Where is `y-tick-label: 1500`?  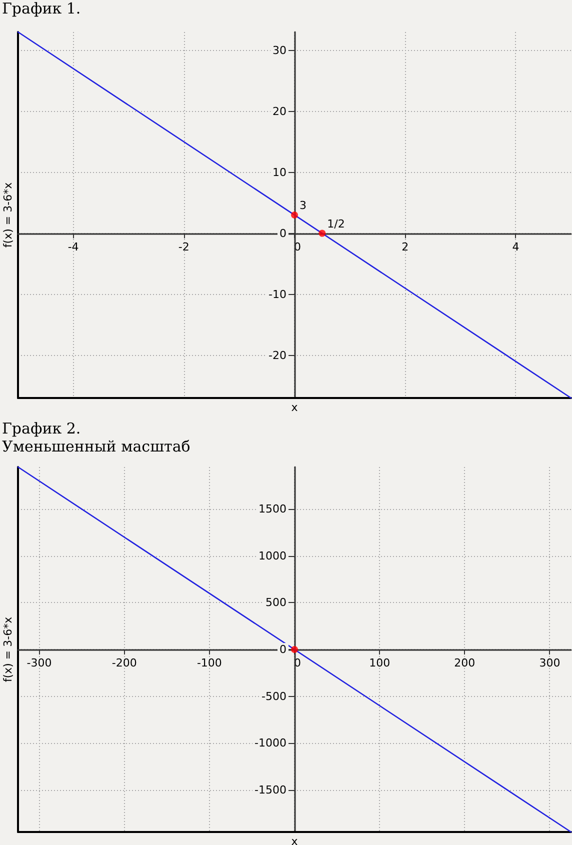 y-tick-label: 1500 is located at coordinates (272, 509).